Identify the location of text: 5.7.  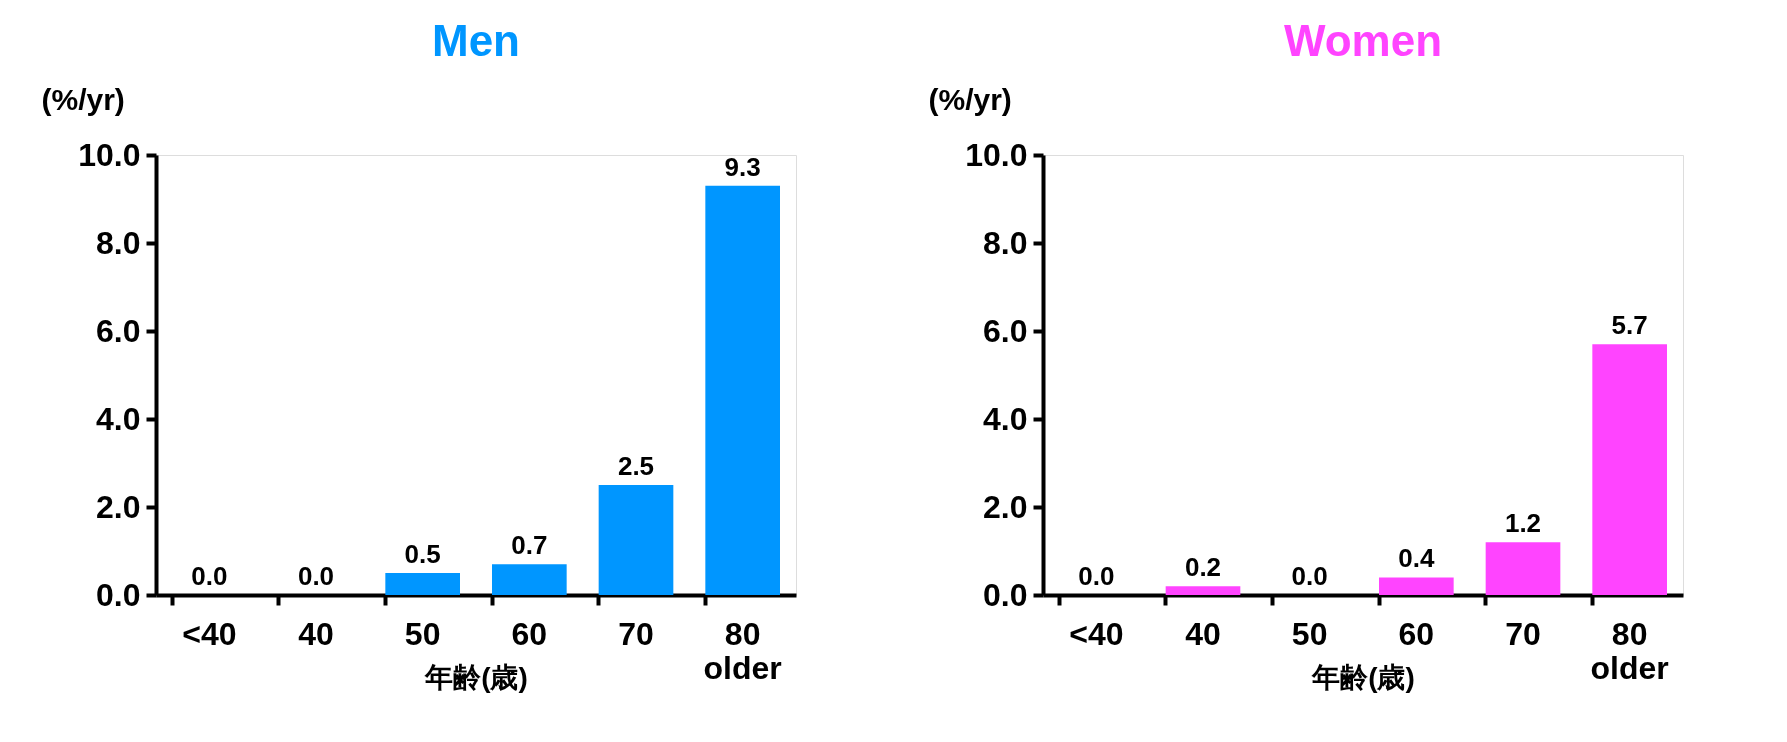
(1629, 325).